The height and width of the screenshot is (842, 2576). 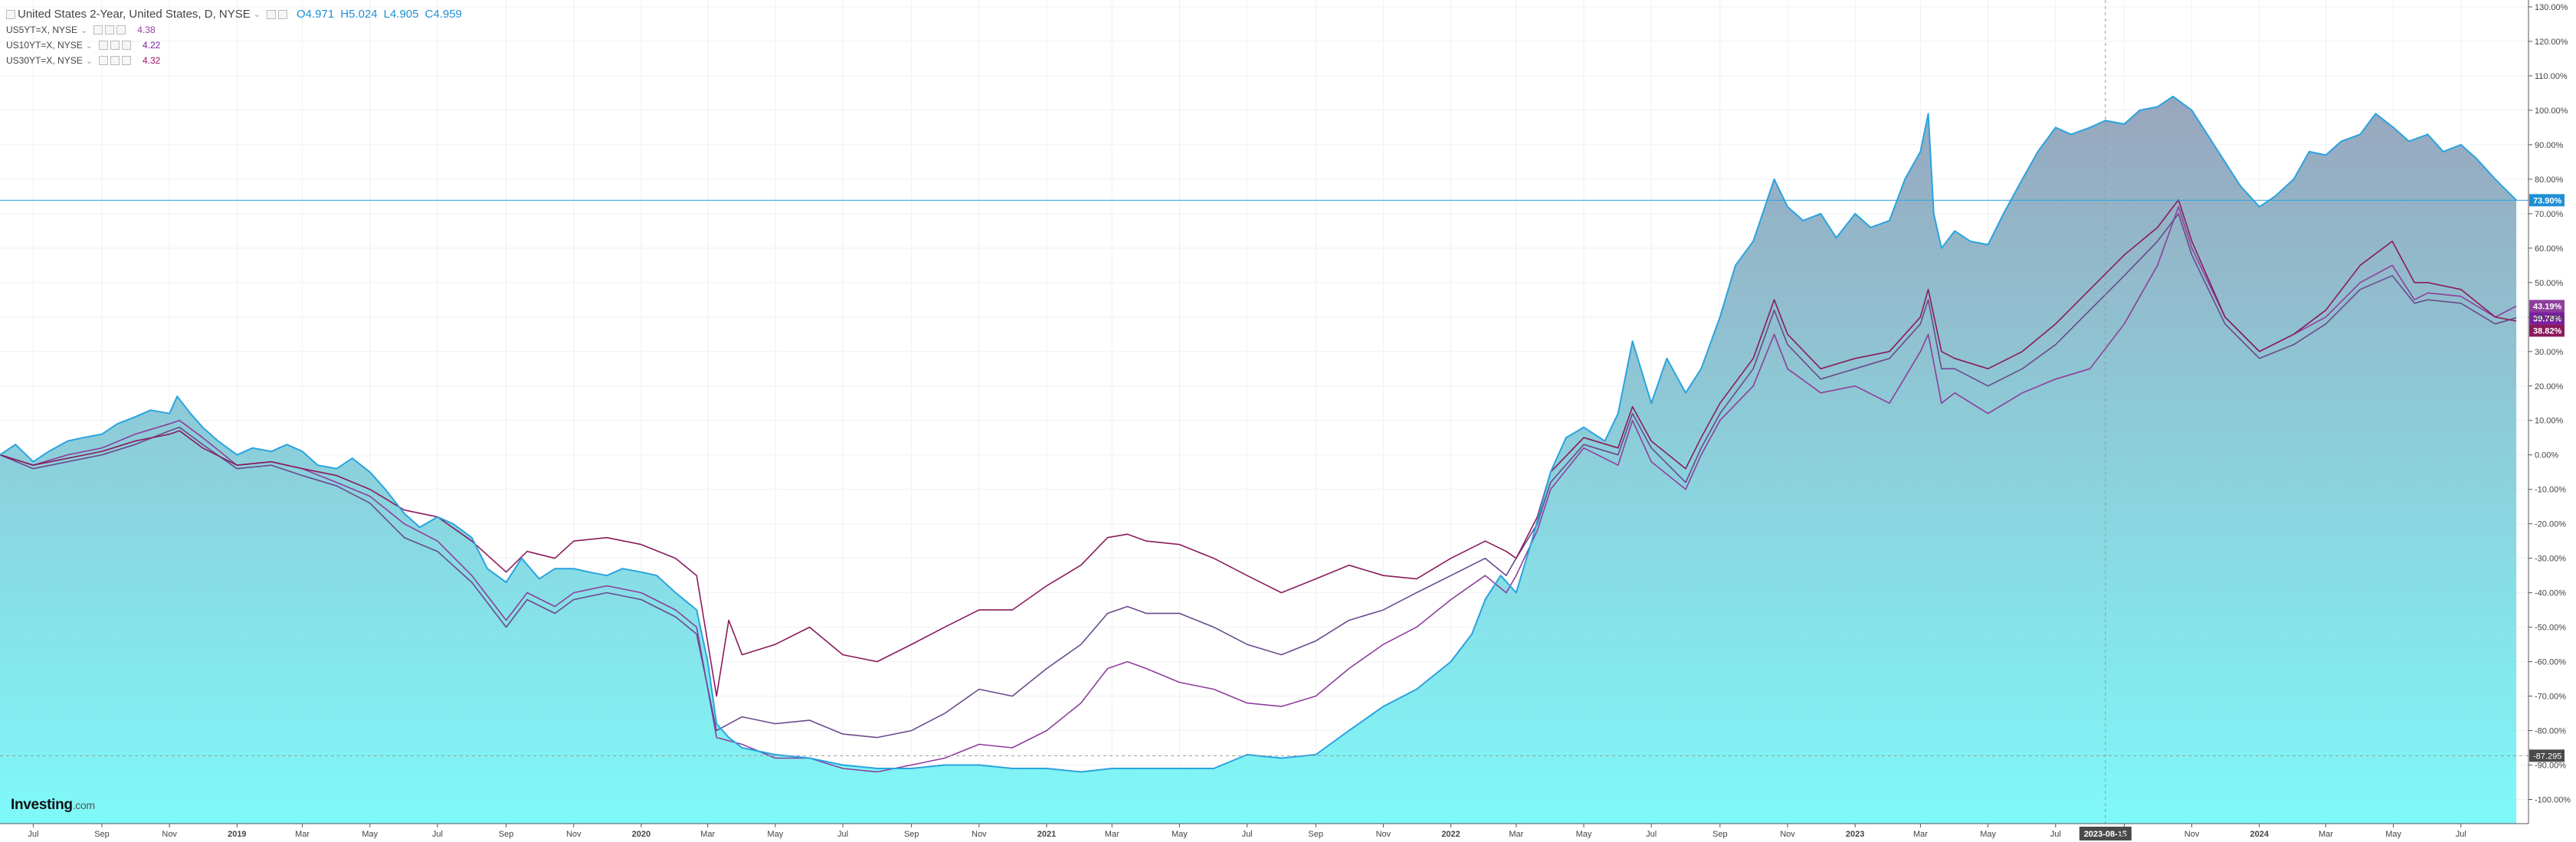 I want to click on y-tick-label: -50.00%, so click(x=2550, y=628).